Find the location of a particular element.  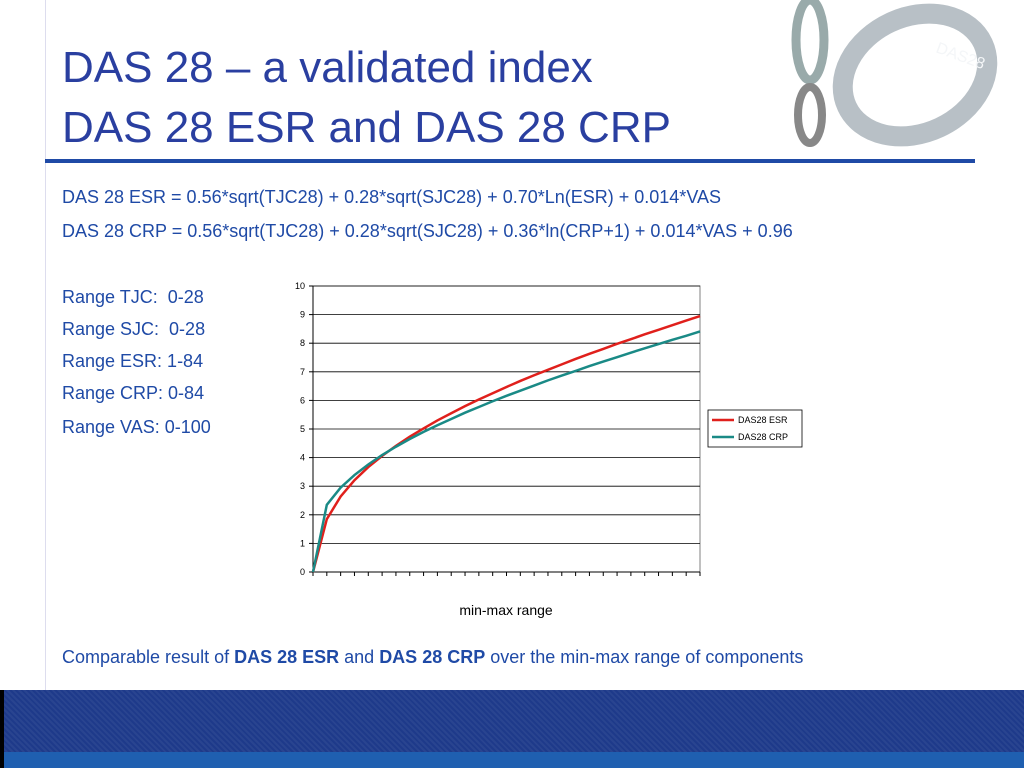

text: and is located at coordinates (359, 657).